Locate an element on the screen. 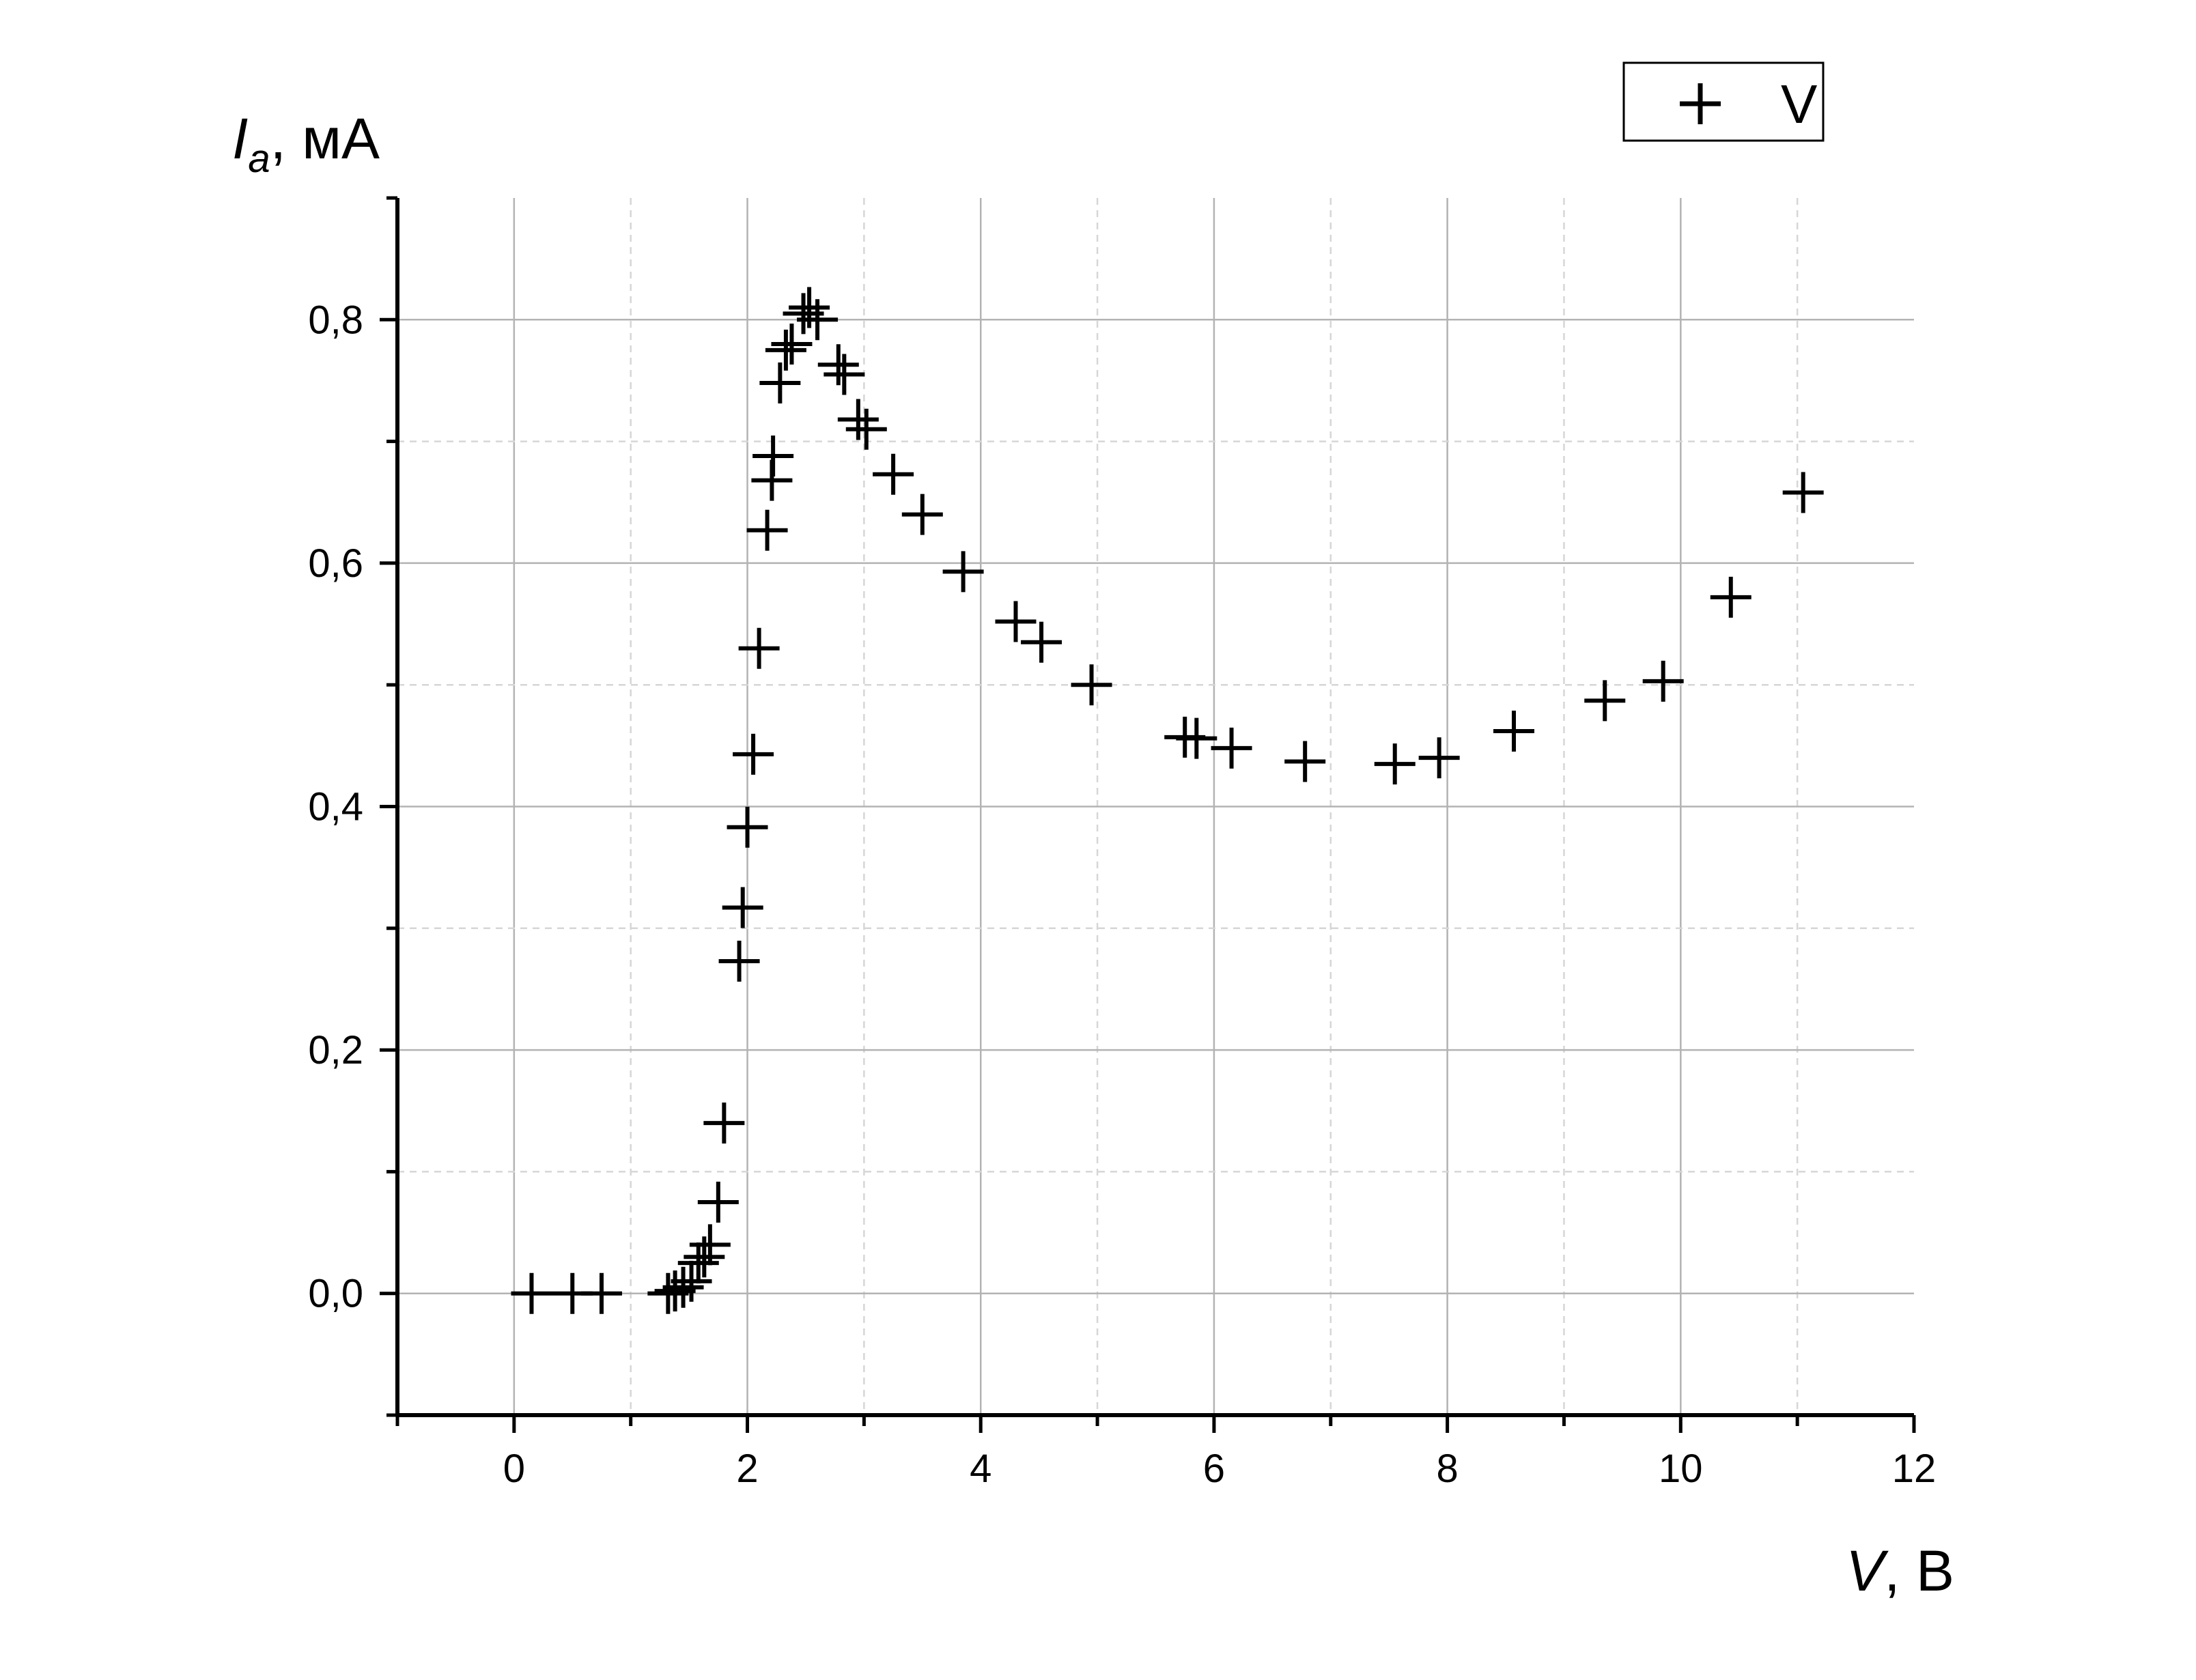  x-tick-label: 4 is located at coordinates (980, 1469).